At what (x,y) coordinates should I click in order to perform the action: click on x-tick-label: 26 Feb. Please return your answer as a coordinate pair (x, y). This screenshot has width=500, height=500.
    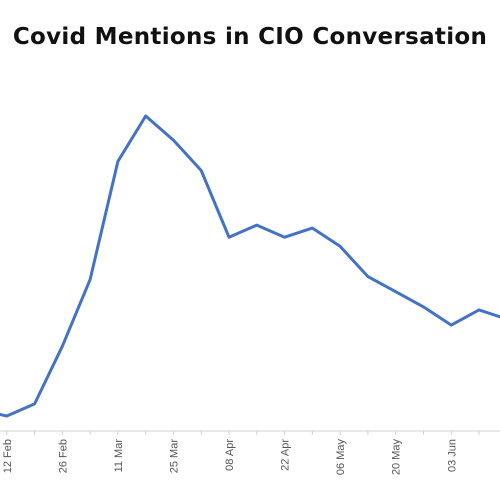
    Looking at the image, I should click on (63, 456).